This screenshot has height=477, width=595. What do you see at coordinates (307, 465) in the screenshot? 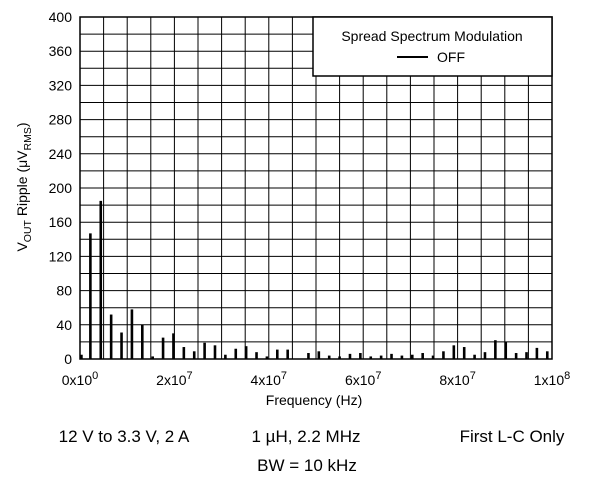
I see `caption-bandwidth: BW = 10 kHz` at bounding box center [307, 465].